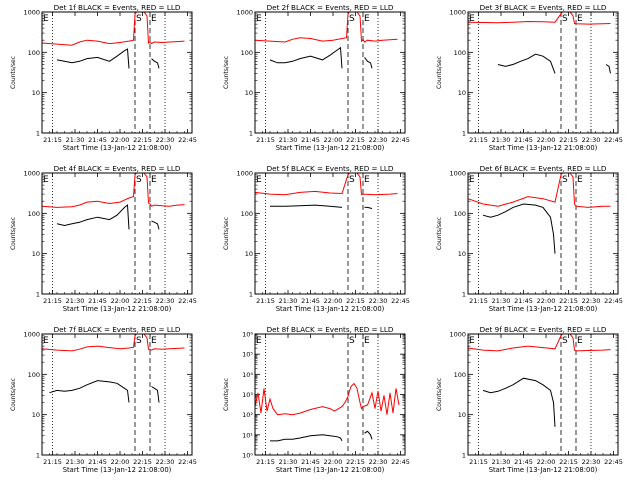 This screenshot has width=640, height=480. Describe the element at coordinates (247, 435) in the screenshot. I see `y-tick-label: 10¹` at that location.